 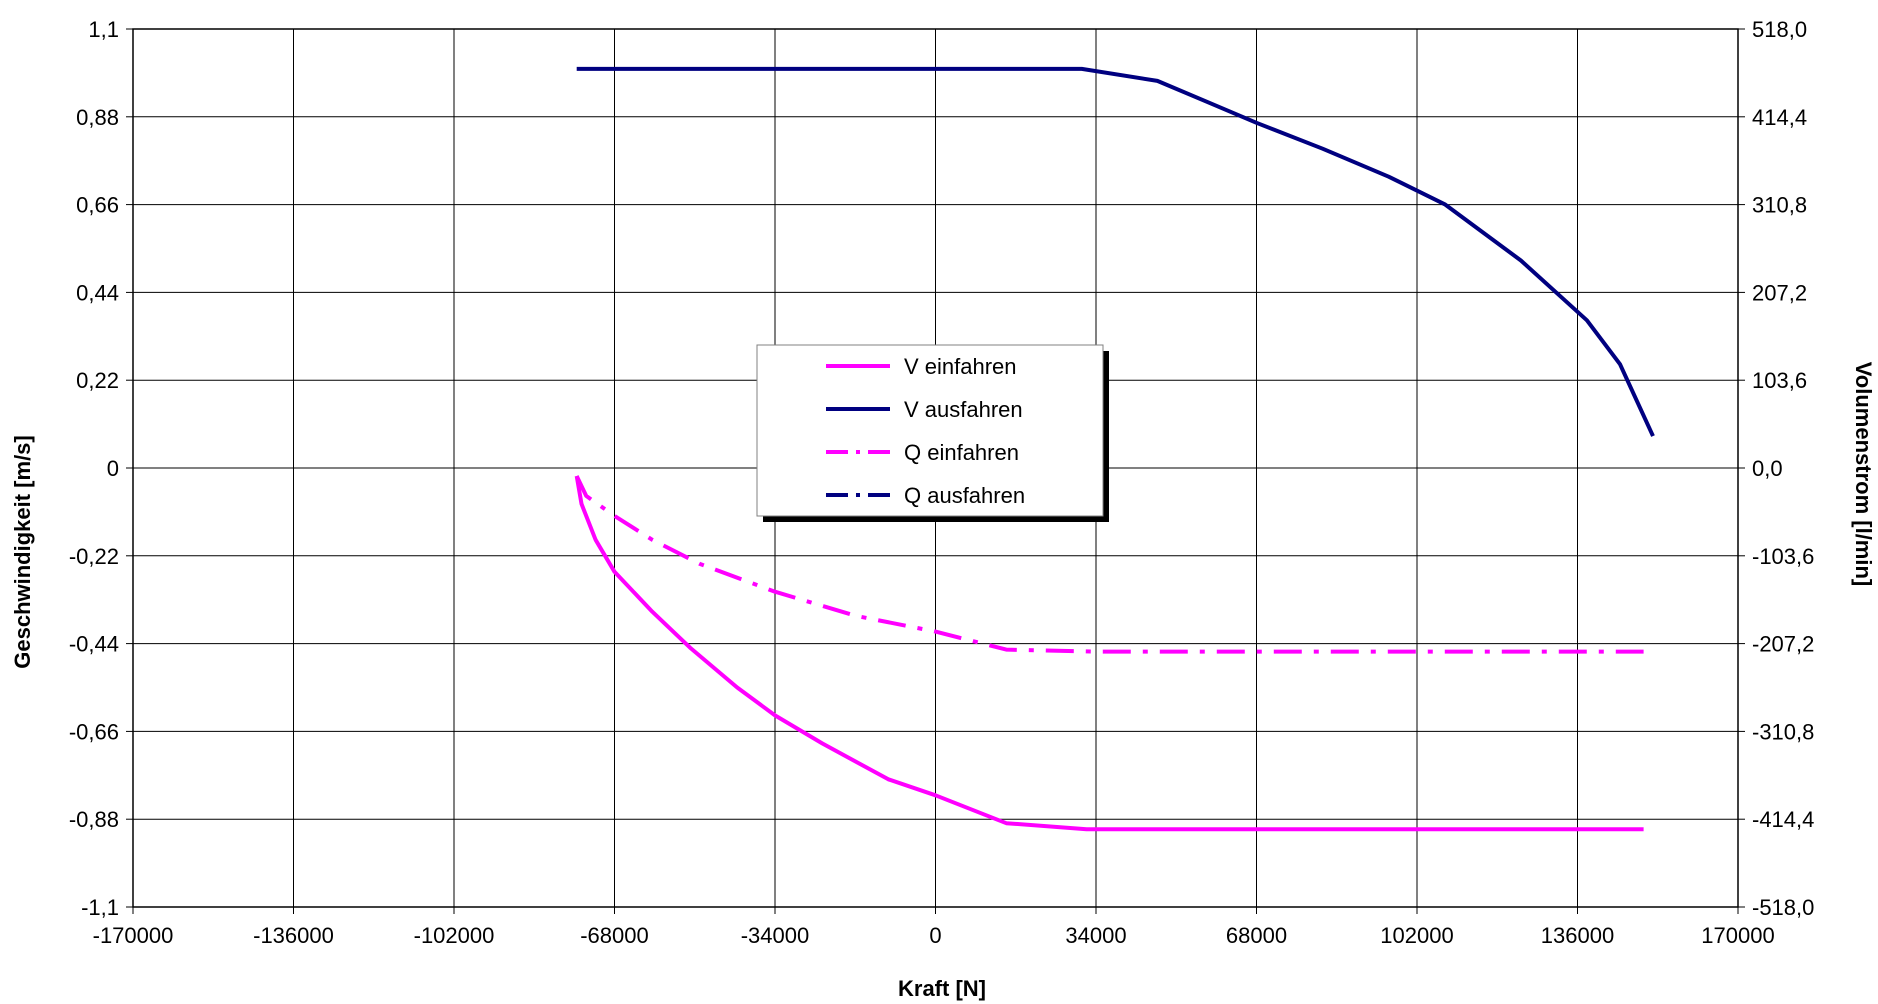 What do you see at coordinates (94, 556) in the screenshot?
I see `y-tick-label: -0,22` at bounding box center [94, 556].